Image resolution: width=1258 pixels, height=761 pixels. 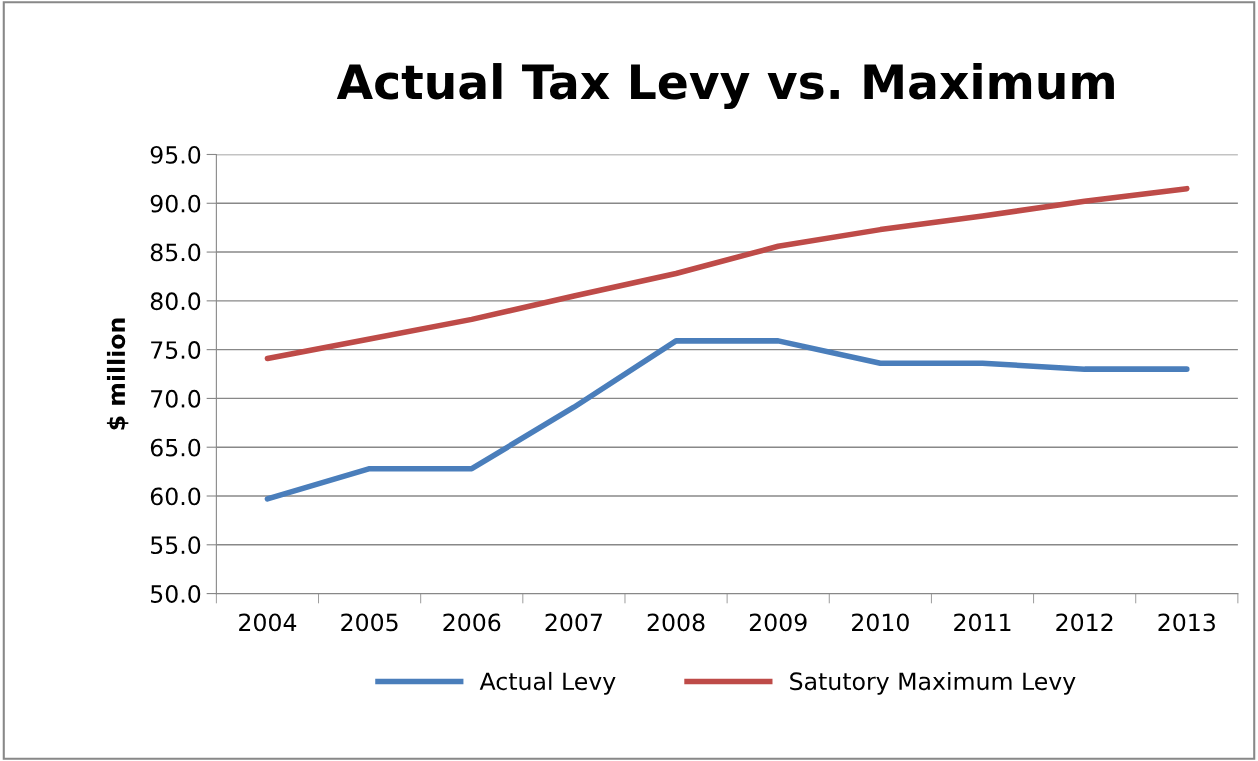 What do you see at coordinates (982, 622) in the screenshot?
I see `x-tick-label: 2011` at bounding box center [982, 622].